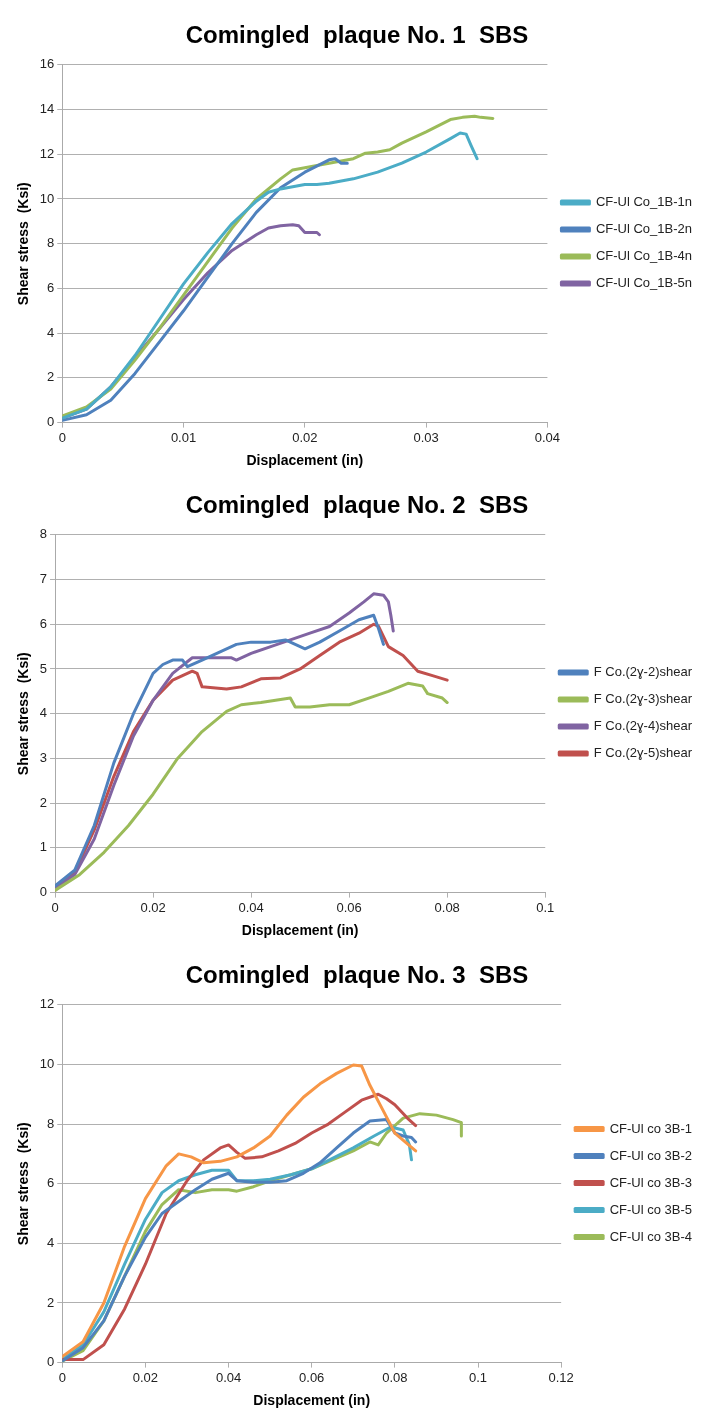  What do you see at coordinates (643, 699) in the screenshot?
I see `legend-label: F Co.(2ɣ-3)shear` at bounding box center [643, 699].